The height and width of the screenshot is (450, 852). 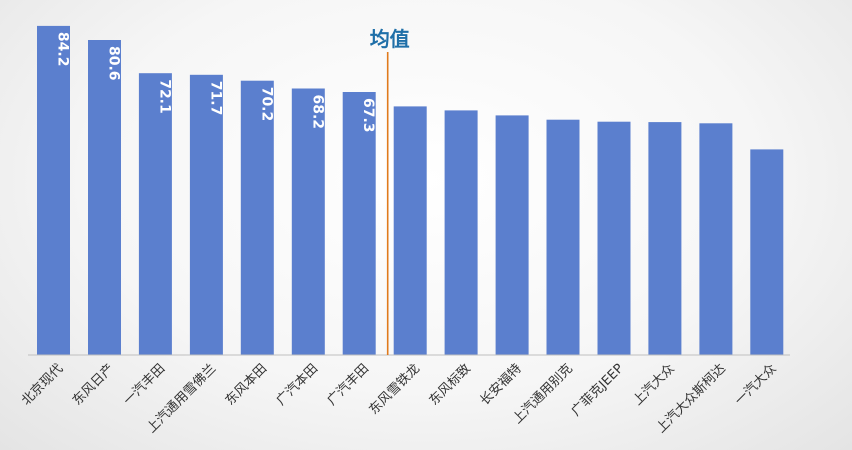 I want to click on x-tick-label-5: 东风本田, so click(x=246, y=384).